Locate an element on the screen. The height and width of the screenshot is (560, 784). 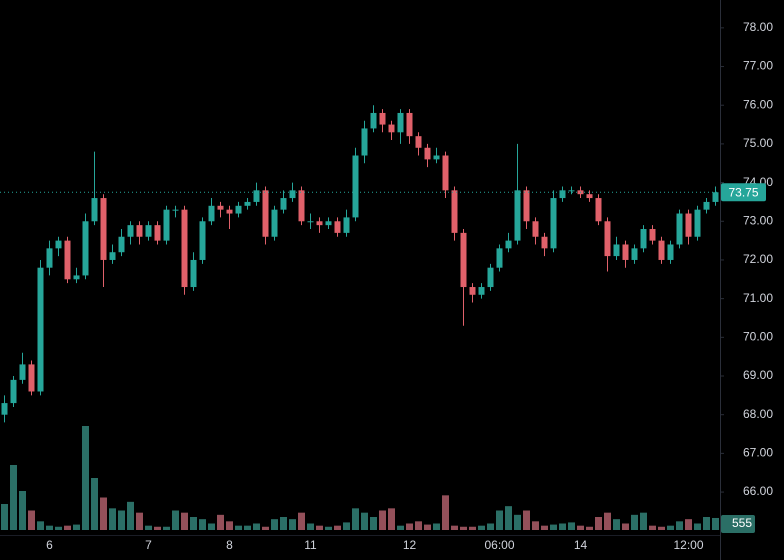
y-tick-label: 78.00 is located at coordinates (758, 27).